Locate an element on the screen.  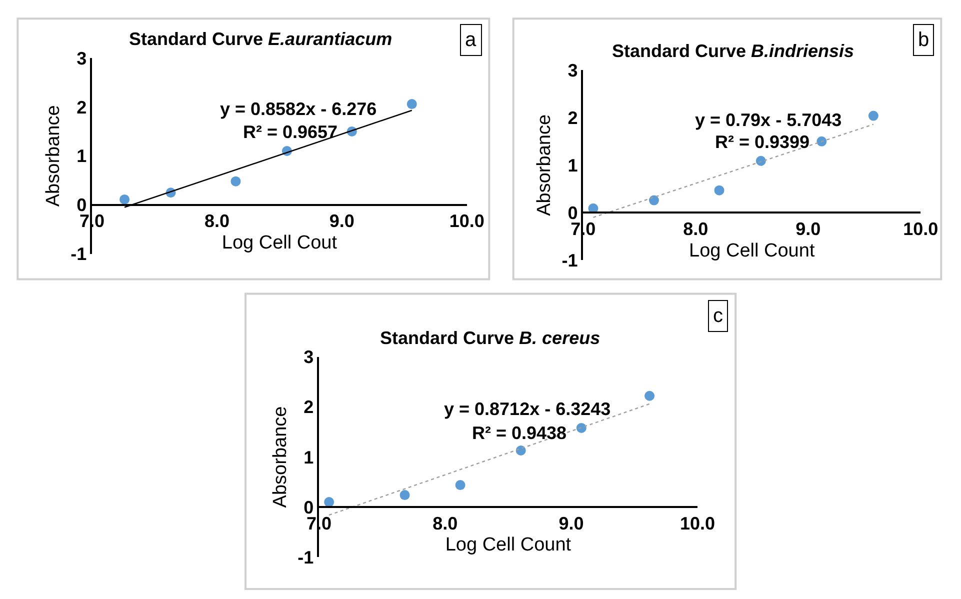
text: a is located at coordinates (471, 40).